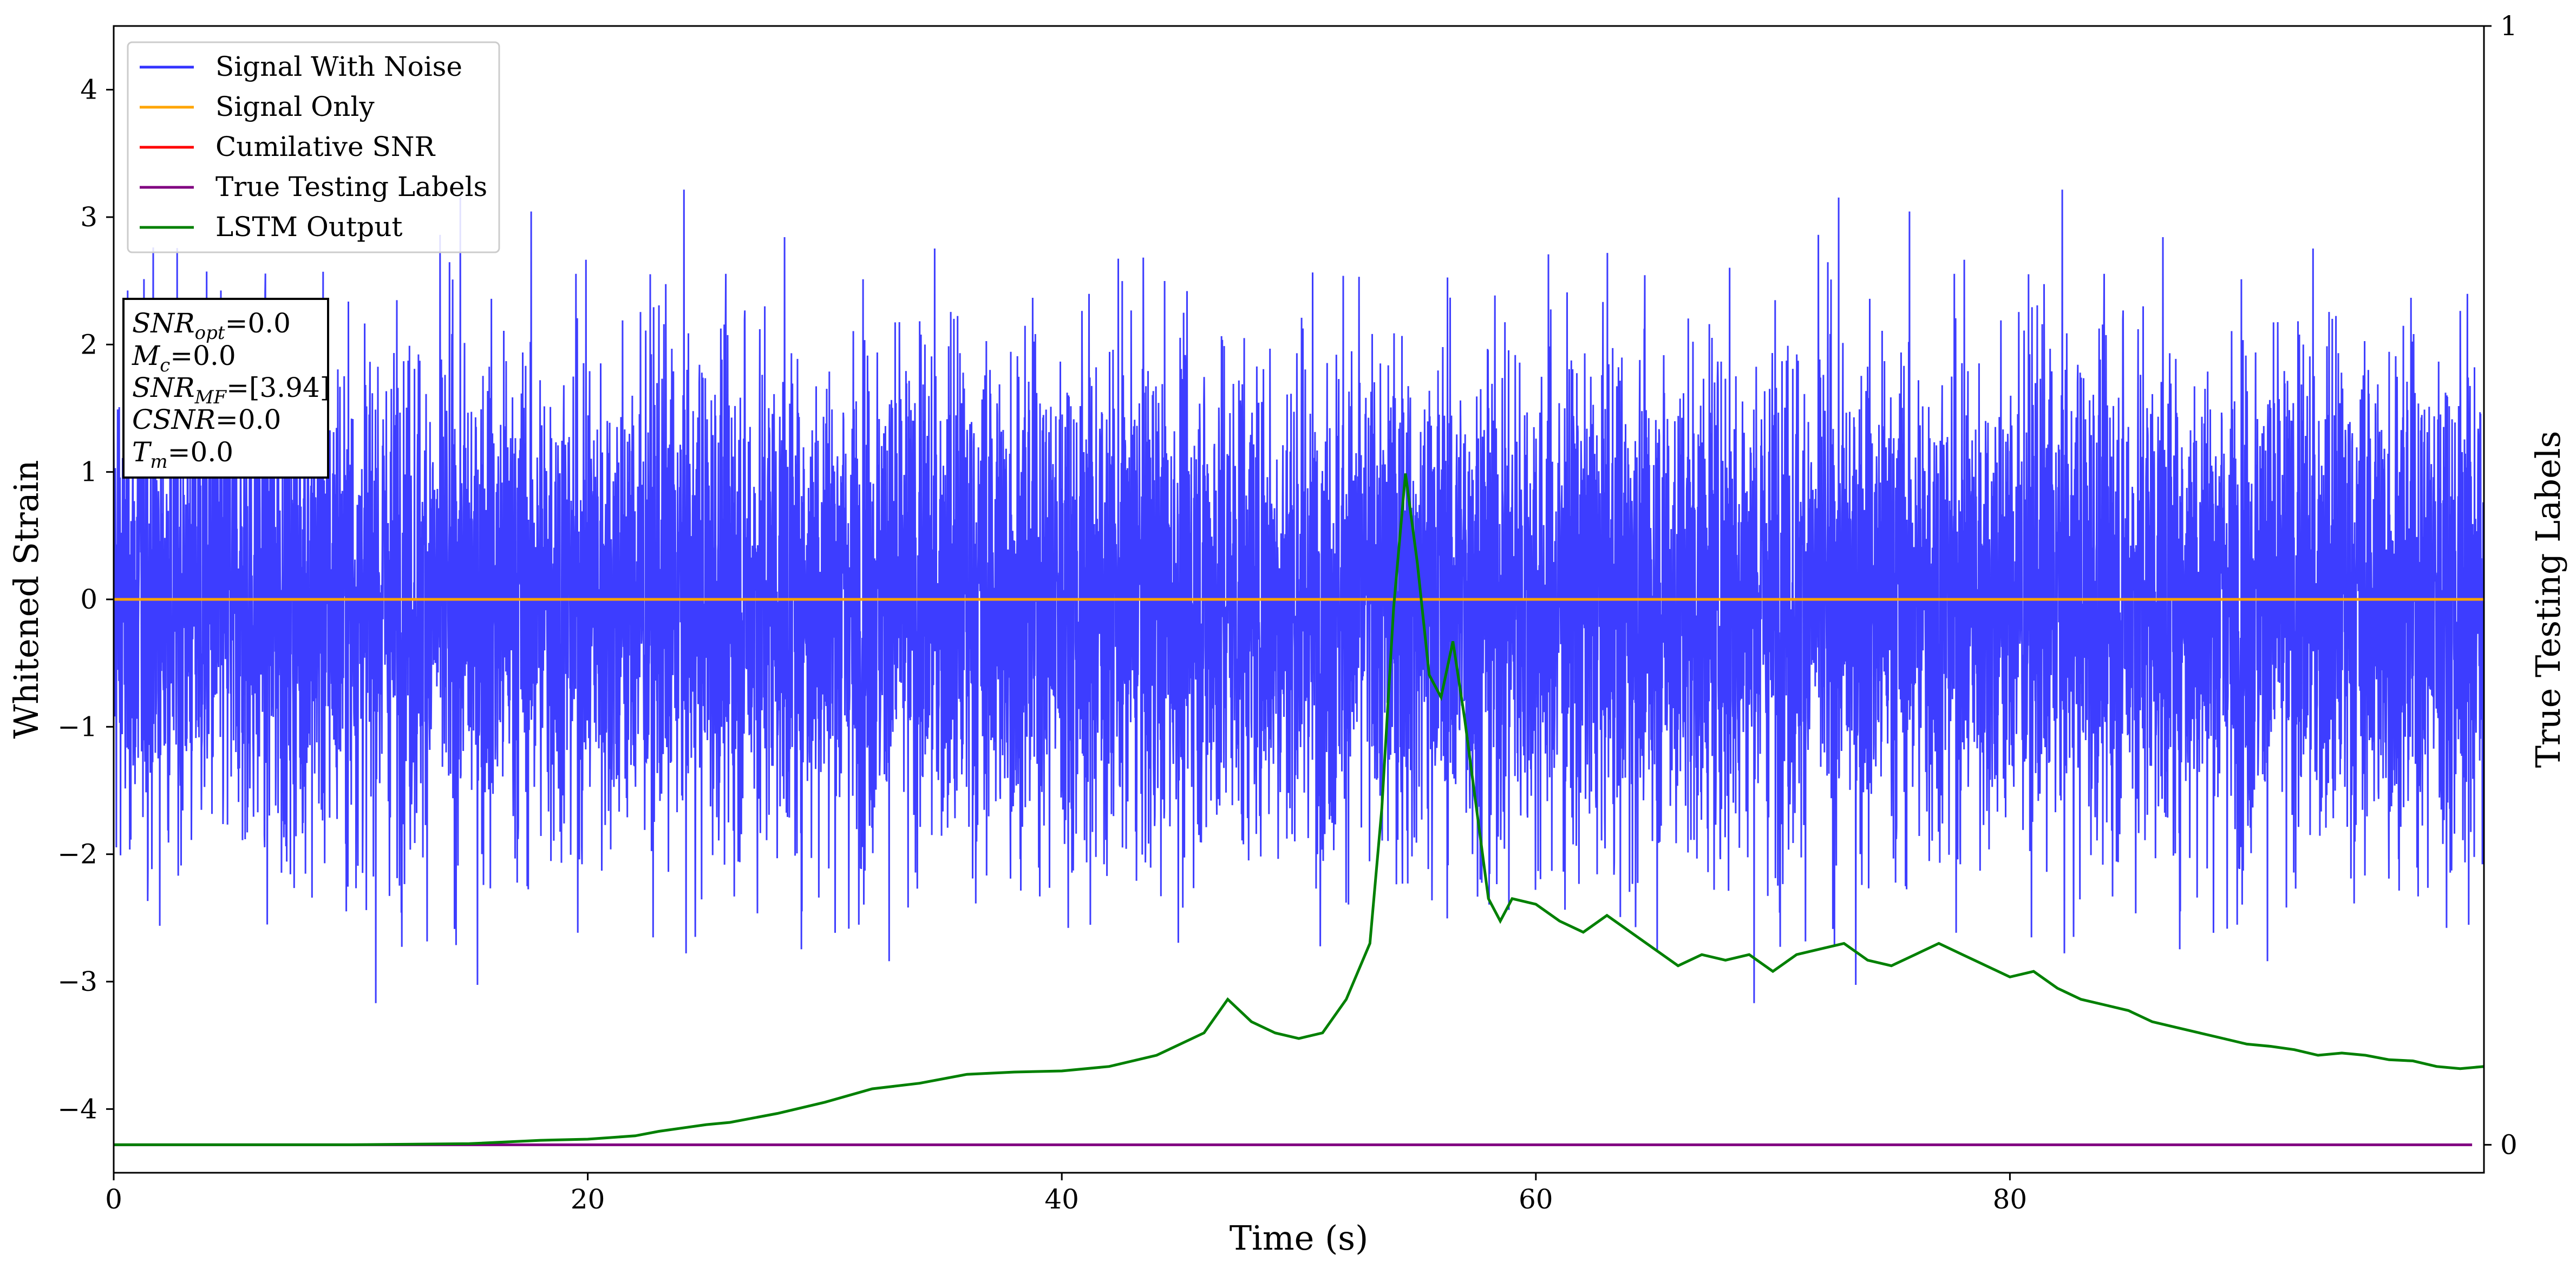 This screenshot has width=2576, height=1274. Describe the element at coordinates (182, 454) in the screenshot. I see `info-tm: Tm=0.0` at that location.